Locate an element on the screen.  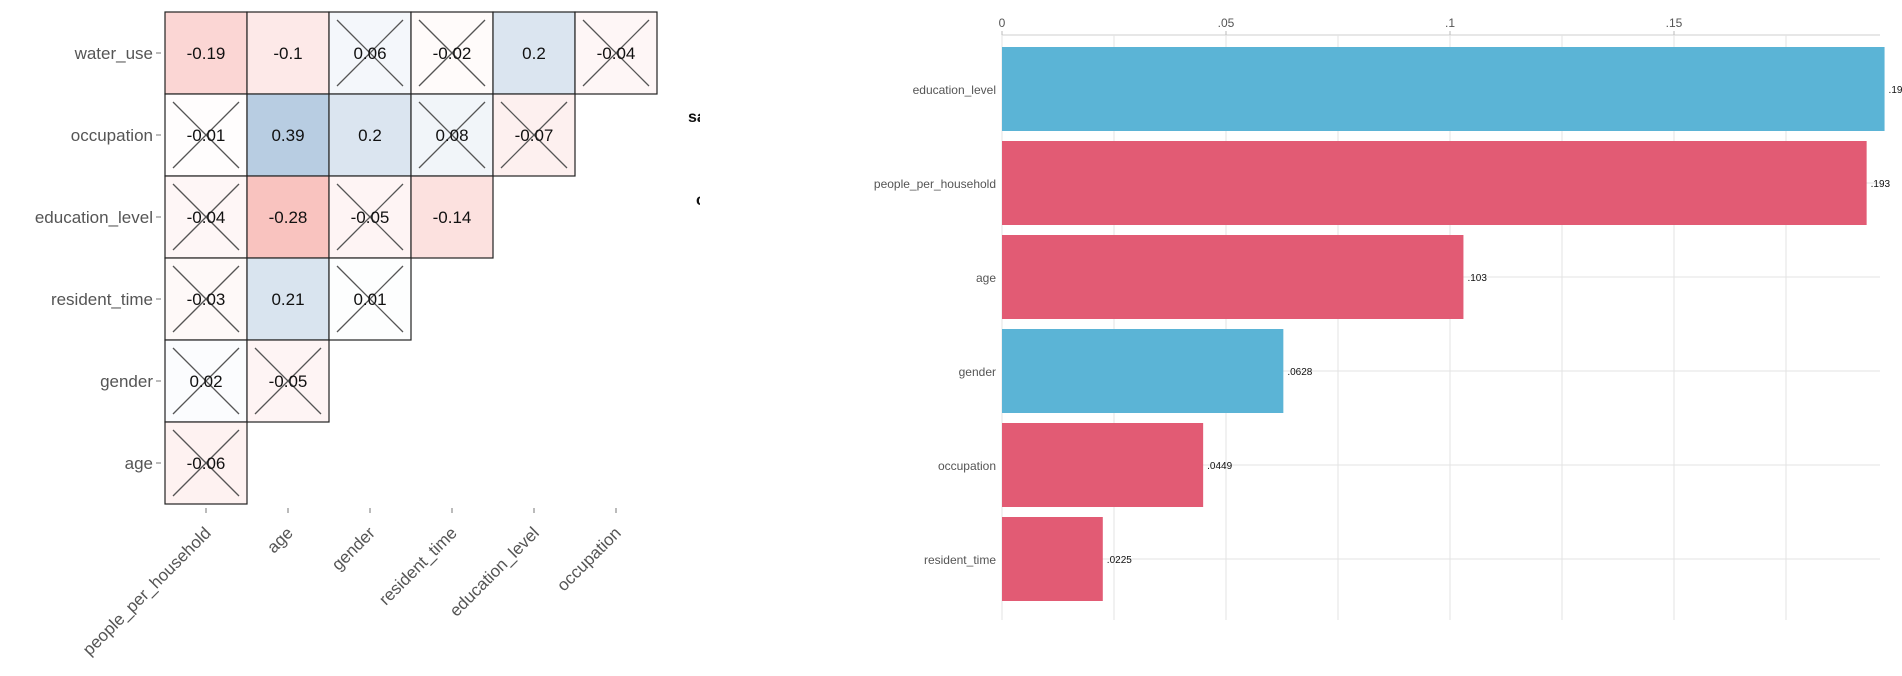
cell-value-label: 0.01 is located at coordinates (369, 299).